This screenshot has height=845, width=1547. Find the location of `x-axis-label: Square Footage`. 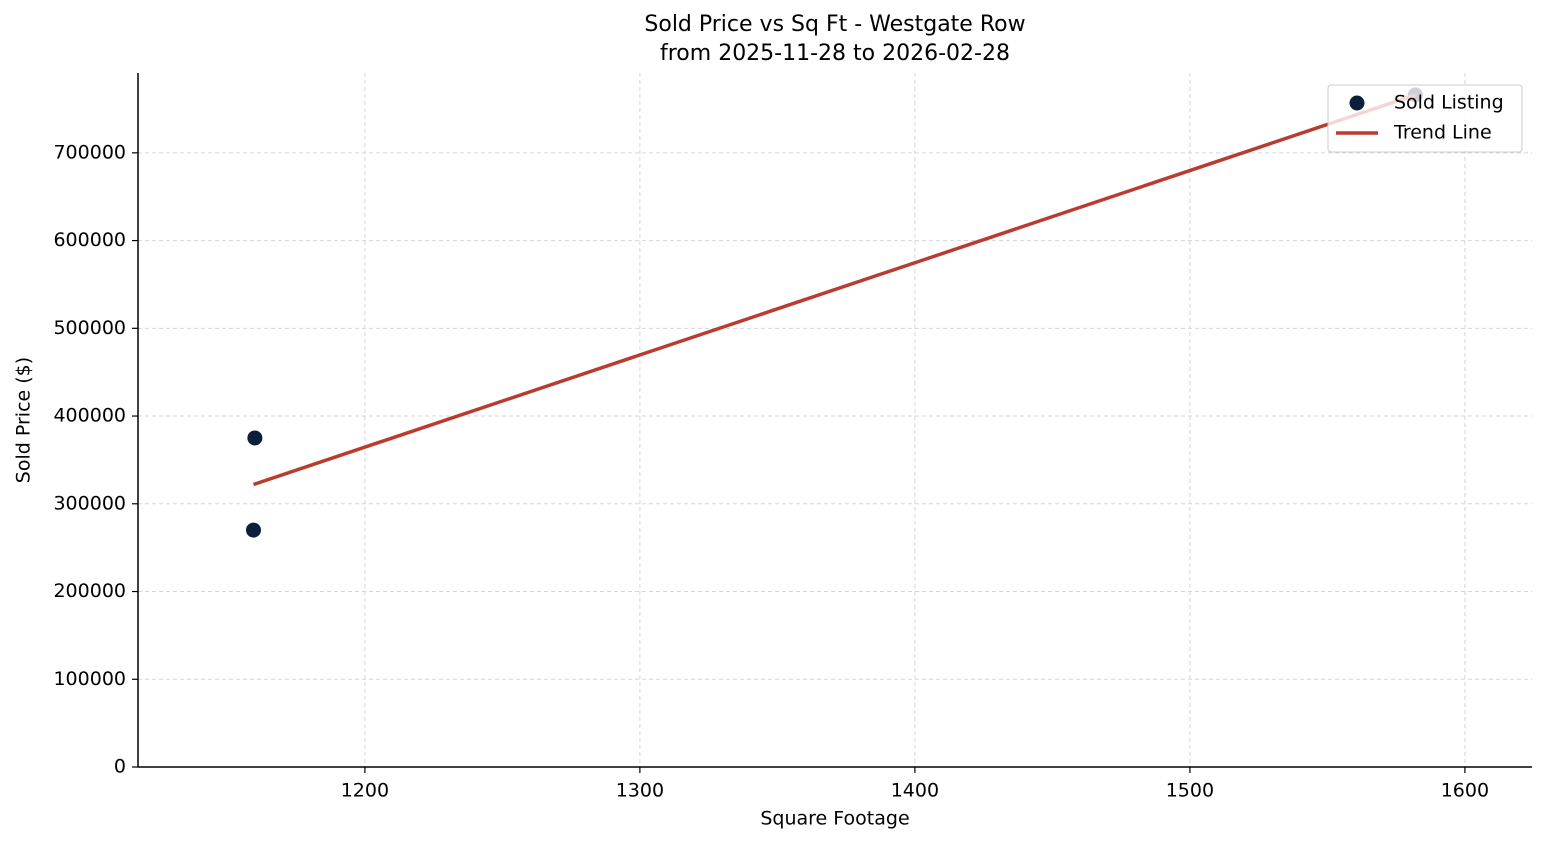

x-axis-label: Square Footage is located at coordinates (834, 819).